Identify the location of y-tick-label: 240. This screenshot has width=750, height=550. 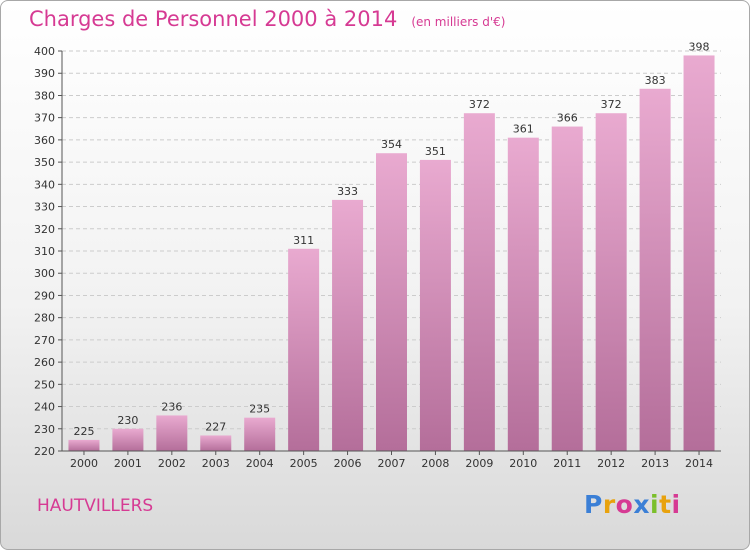
(44, 407).